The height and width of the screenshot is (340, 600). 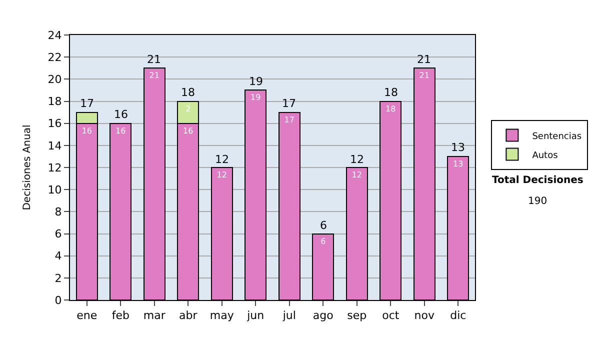 I want to click on legend-label: Sentencias, so click(x=557, y=137).